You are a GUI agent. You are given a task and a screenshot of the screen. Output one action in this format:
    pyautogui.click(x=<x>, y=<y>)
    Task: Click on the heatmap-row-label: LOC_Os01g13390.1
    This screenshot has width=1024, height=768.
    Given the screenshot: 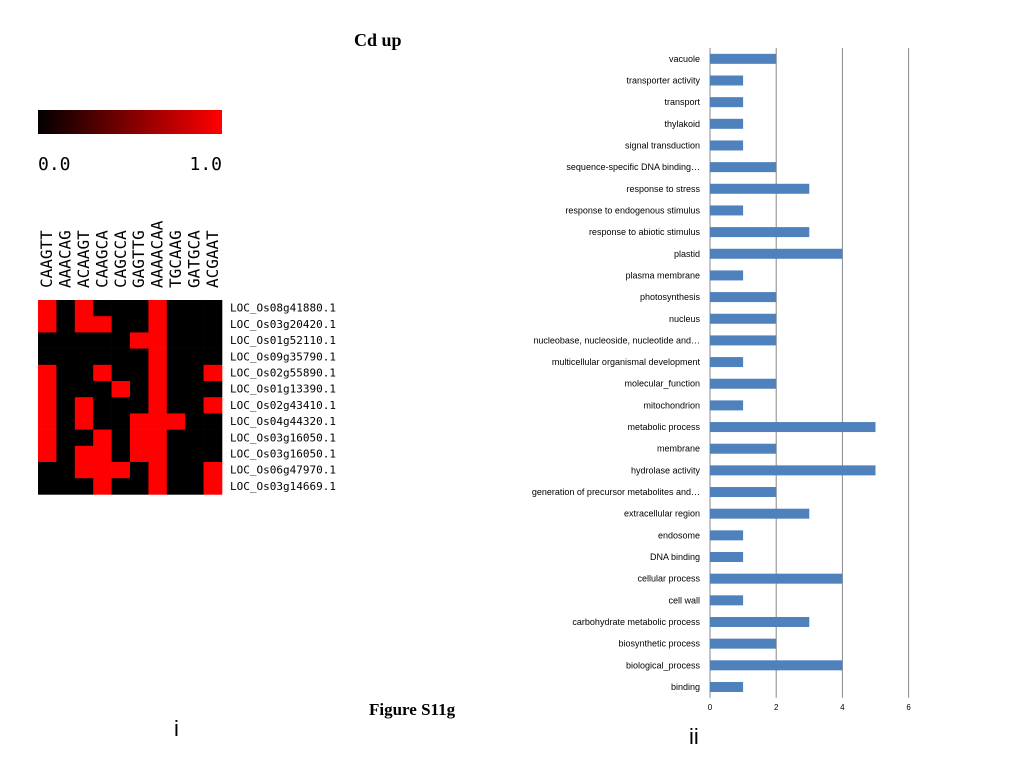 What is the action you would take?
    pyautogui.click(x=283, y=389)
    